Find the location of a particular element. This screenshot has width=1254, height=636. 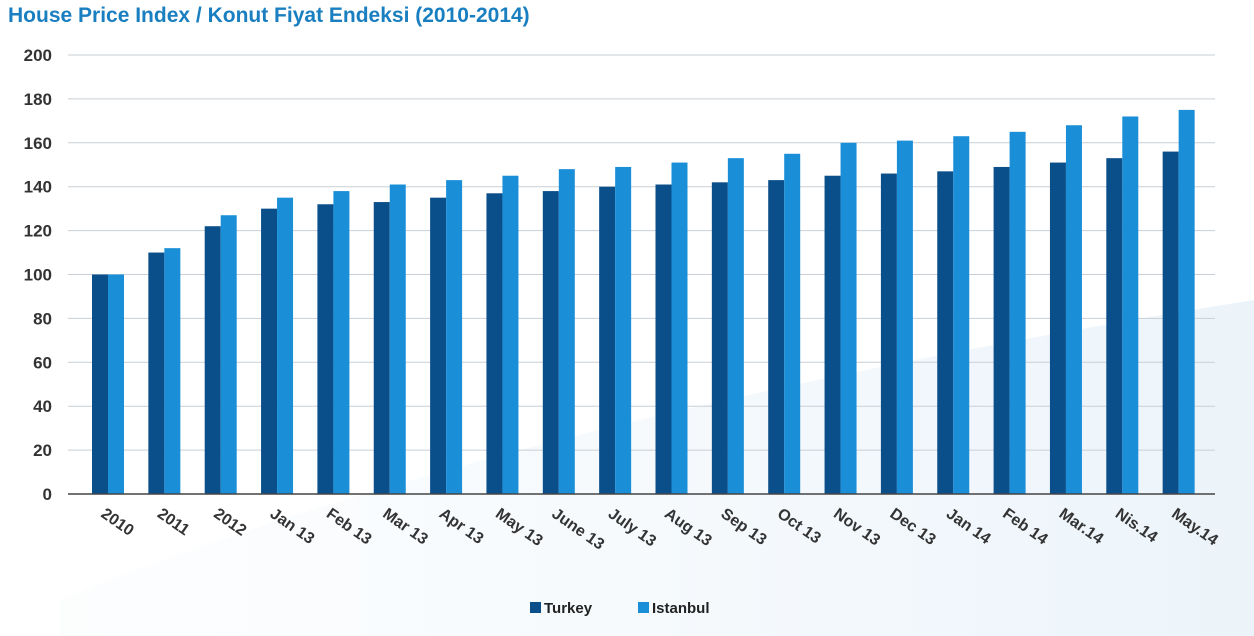

legend-swatch-turkey is located at coordinates (535, 607).